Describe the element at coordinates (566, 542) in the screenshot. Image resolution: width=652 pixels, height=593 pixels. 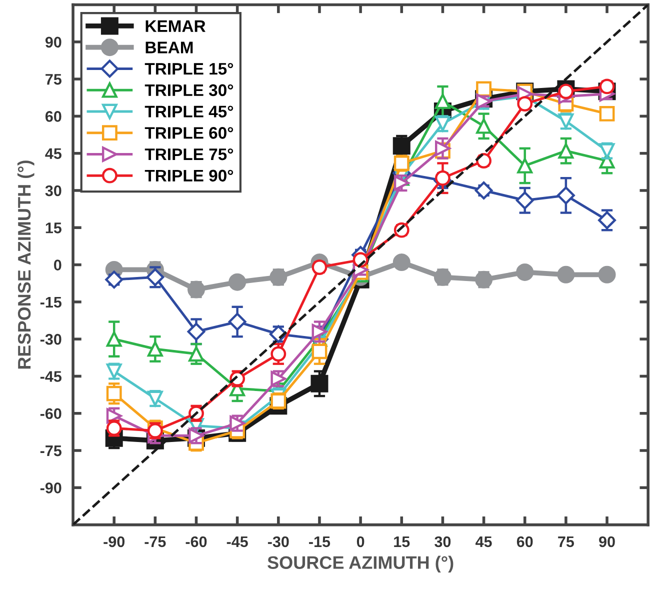
I see `x-tick-label: 75` at that location.